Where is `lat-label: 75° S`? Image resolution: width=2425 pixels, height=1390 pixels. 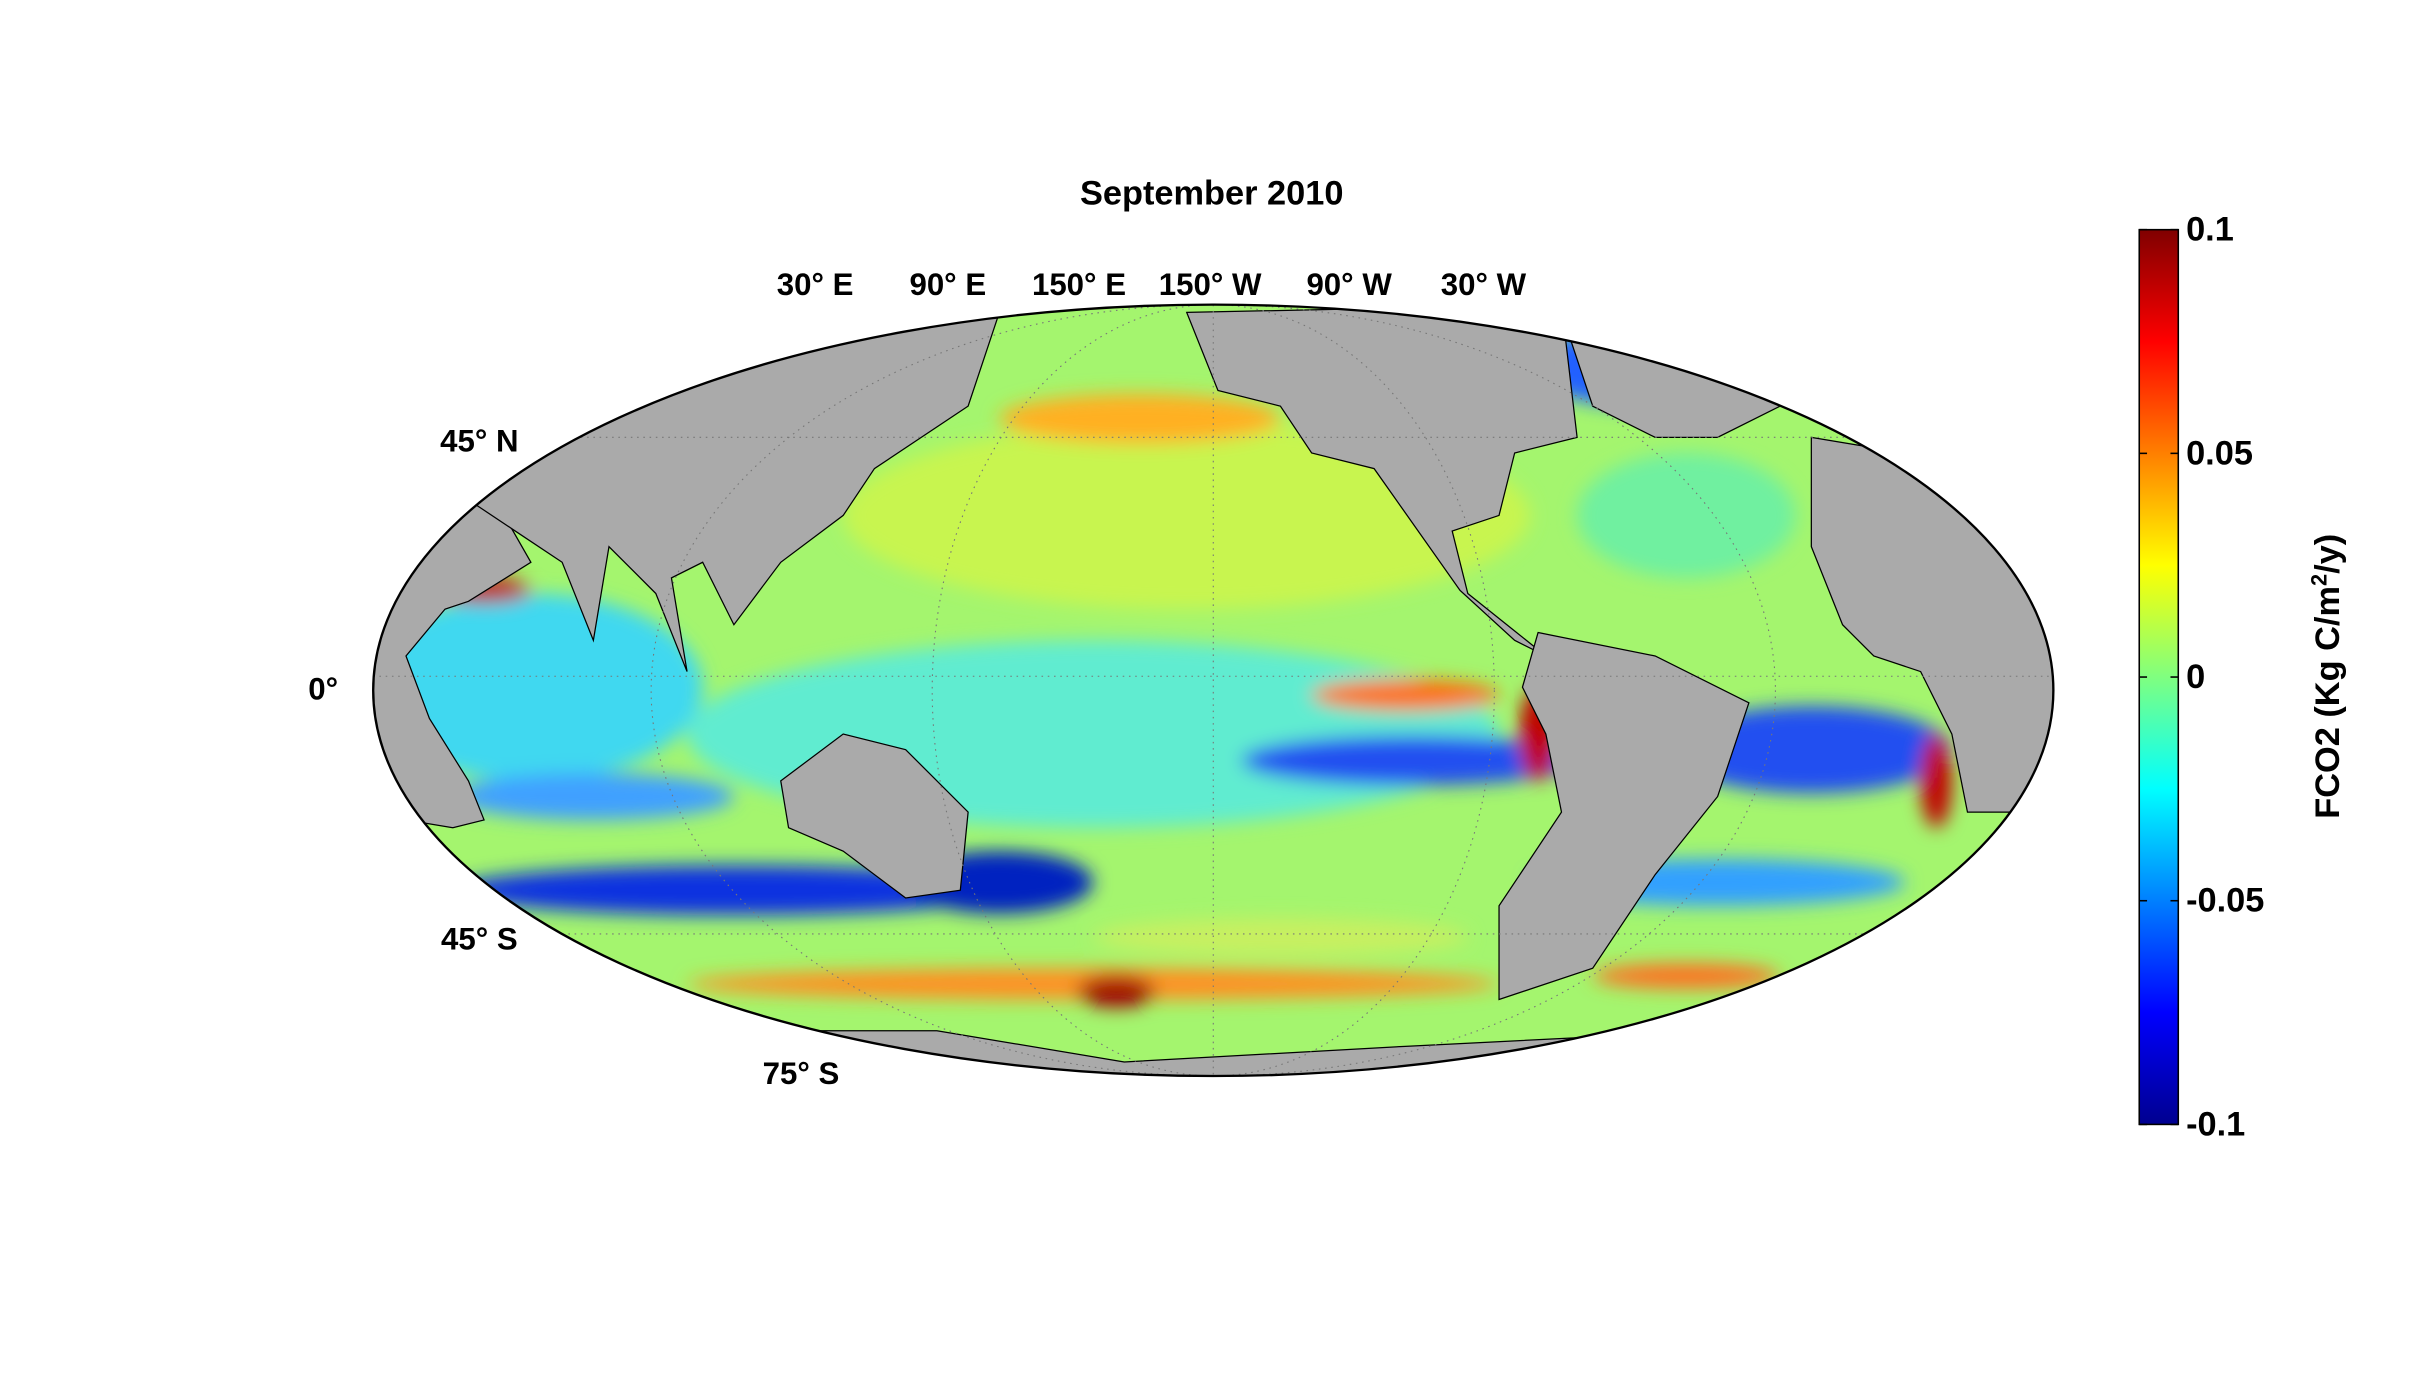
lat-label: 75° S is located at coordinates (801, 1073).